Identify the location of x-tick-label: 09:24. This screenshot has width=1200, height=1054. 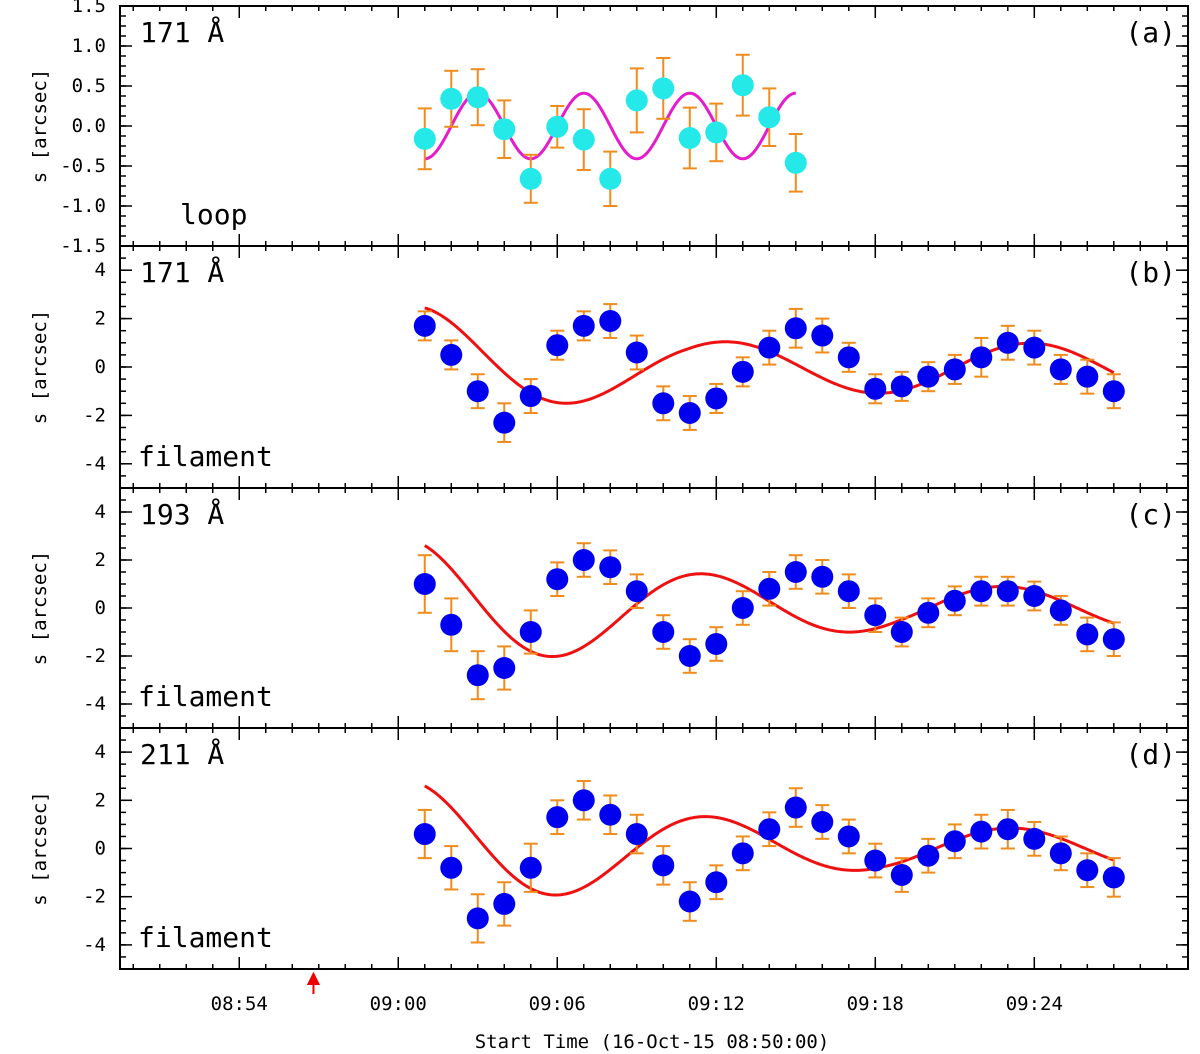
(1034, 1004).